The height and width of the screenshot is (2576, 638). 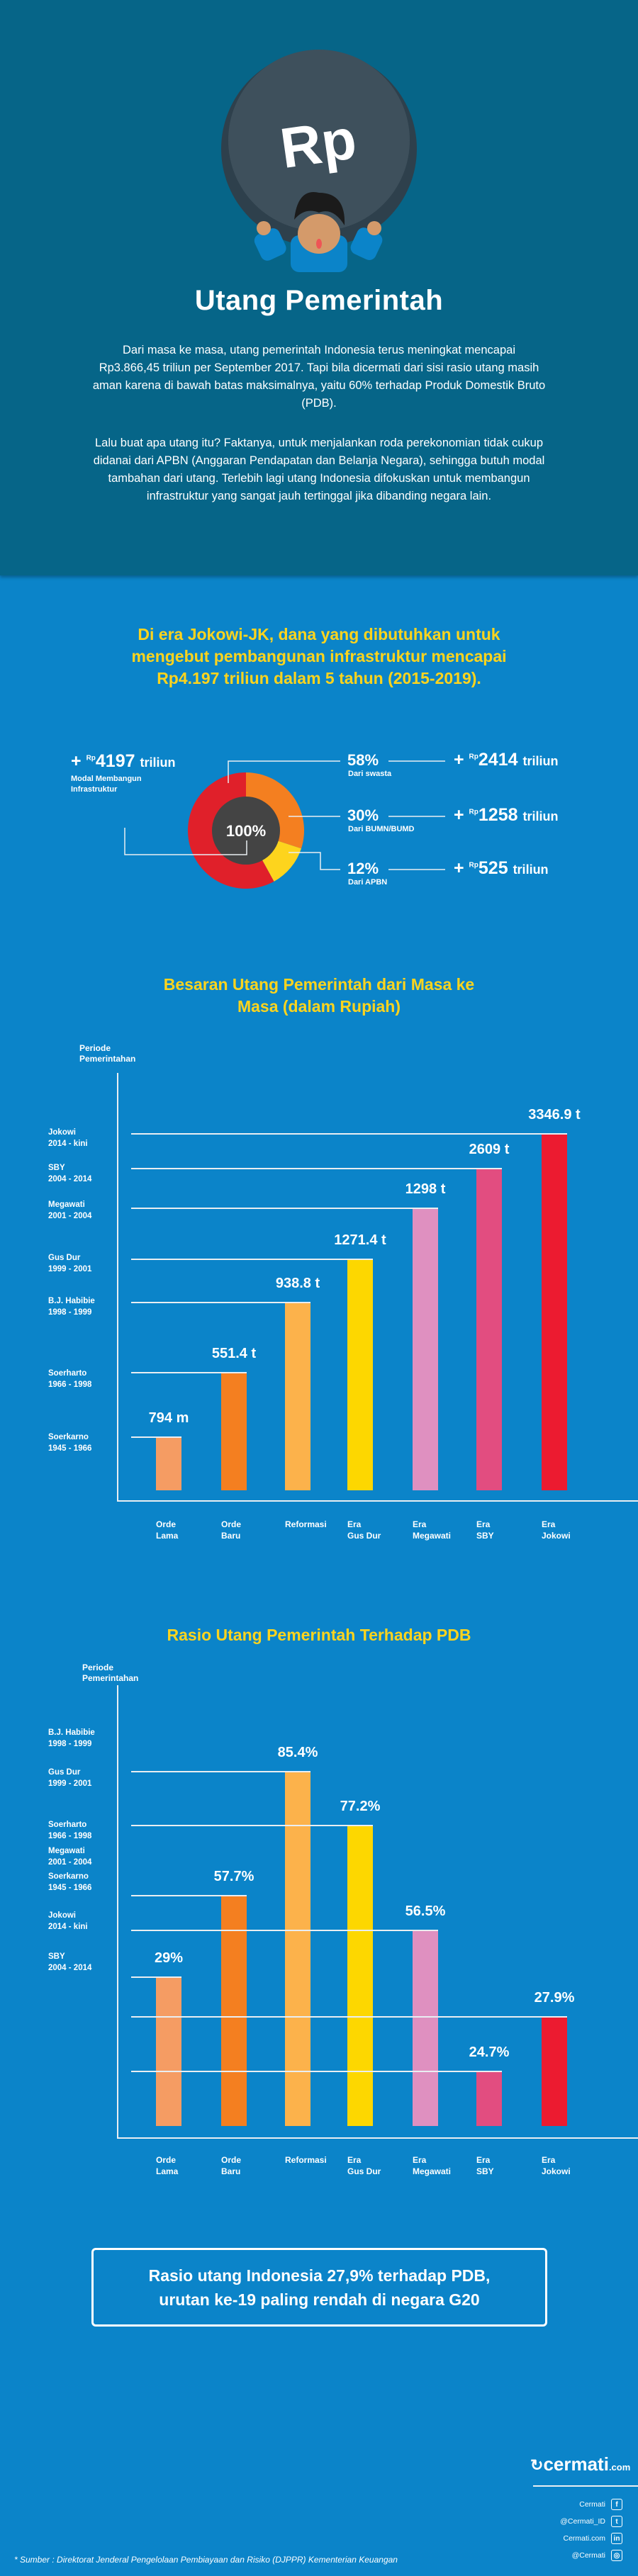 I want to click on x-axis-label-line: SBY, so click(x=485, y=2171).